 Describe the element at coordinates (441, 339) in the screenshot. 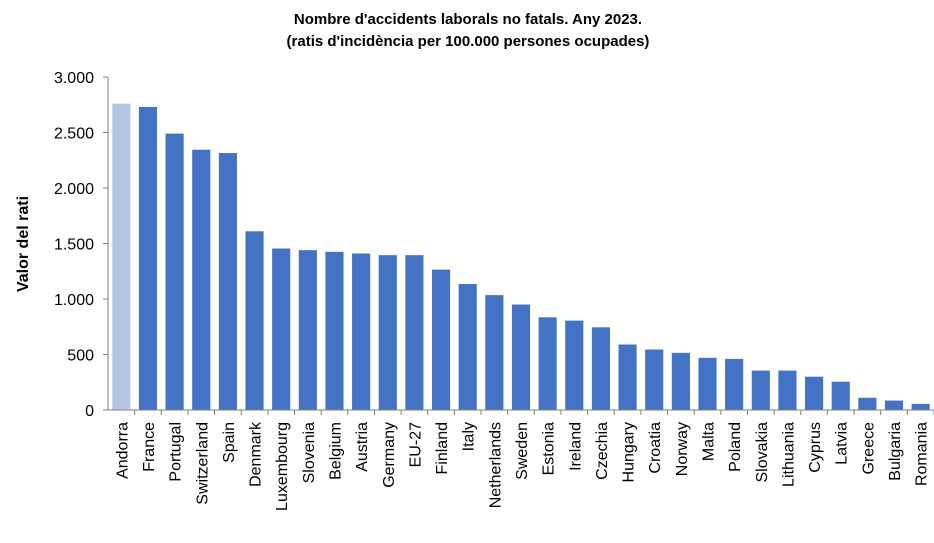

I see `bar-finland` at that location.